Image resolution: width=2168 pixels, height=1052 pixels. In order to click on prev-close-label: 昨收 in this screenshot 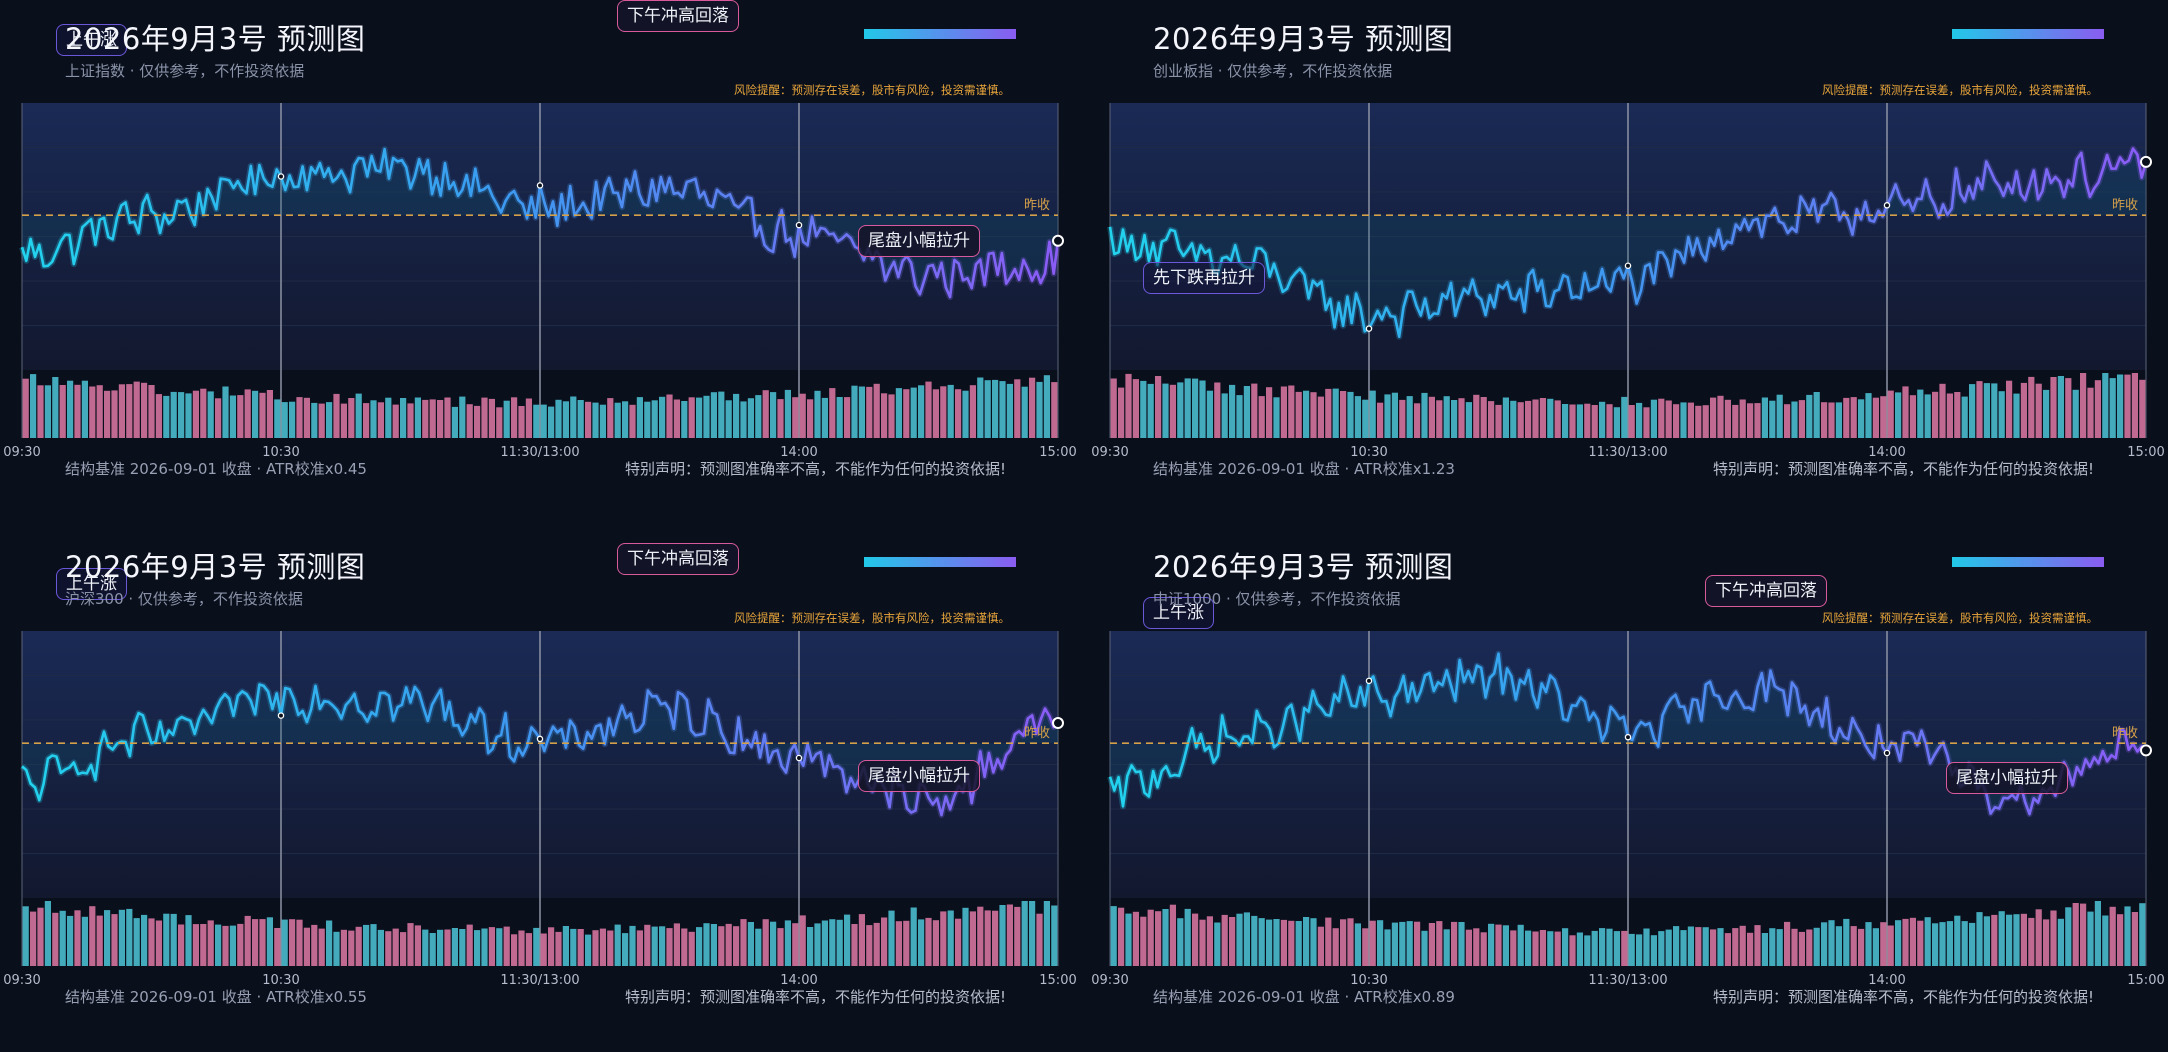, I will do `click(1037, 733)`.